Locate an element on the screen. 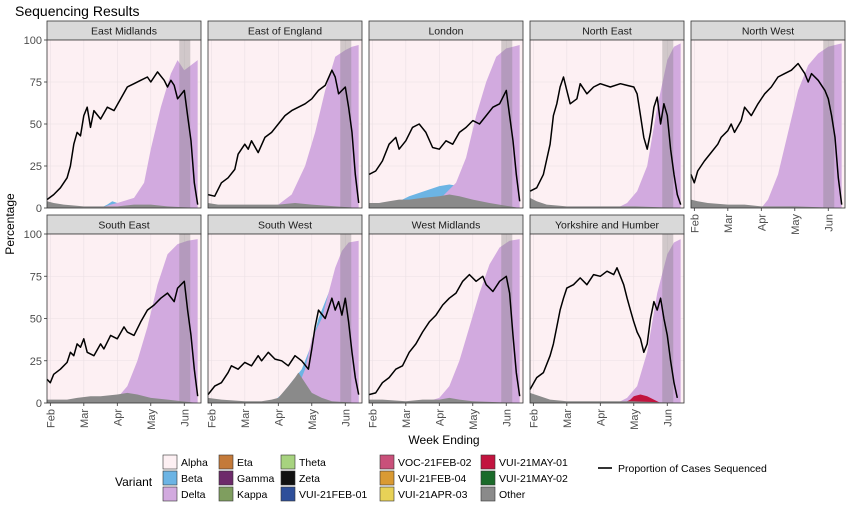  legend-key-theta is located at coordinates (288, 462).